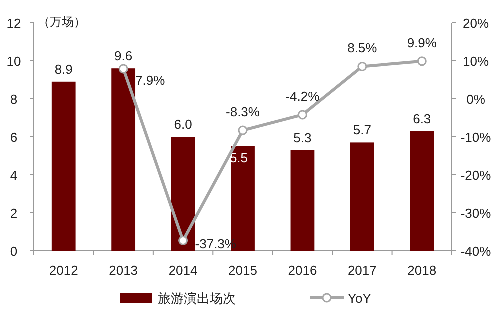  What do you see at coordinates (14, 175) in the screenshot?
I see `y-tick-label: 4` at bounding box center [14, 175].